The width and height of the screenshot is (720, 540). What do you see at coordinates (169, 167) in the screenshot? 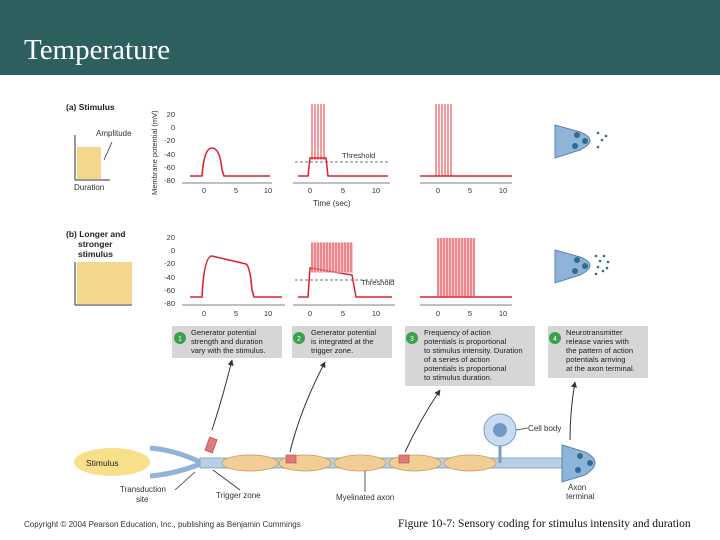
I see `ytick-a-m60: -60` at bounding box center [169, 167].